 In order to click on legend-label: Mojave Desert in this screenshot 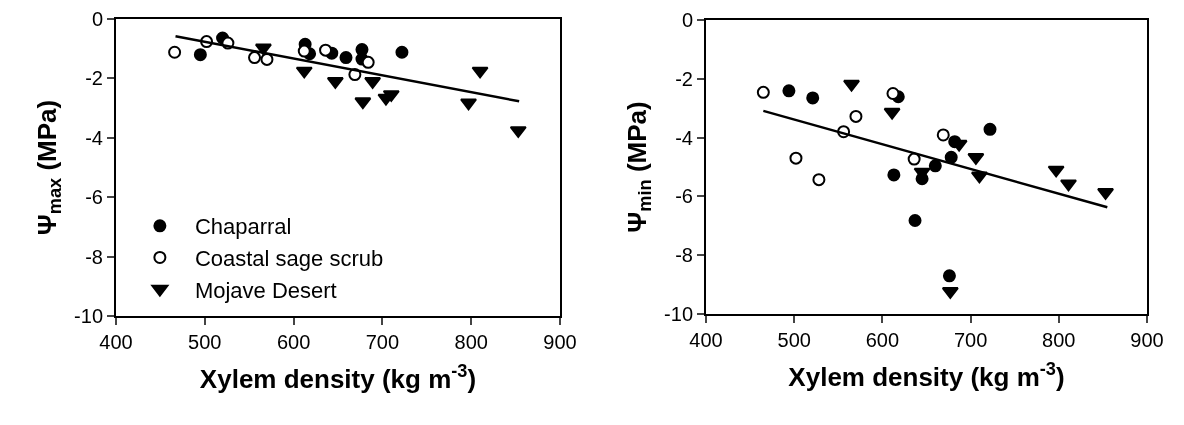, I will do `click(265, 290)`.